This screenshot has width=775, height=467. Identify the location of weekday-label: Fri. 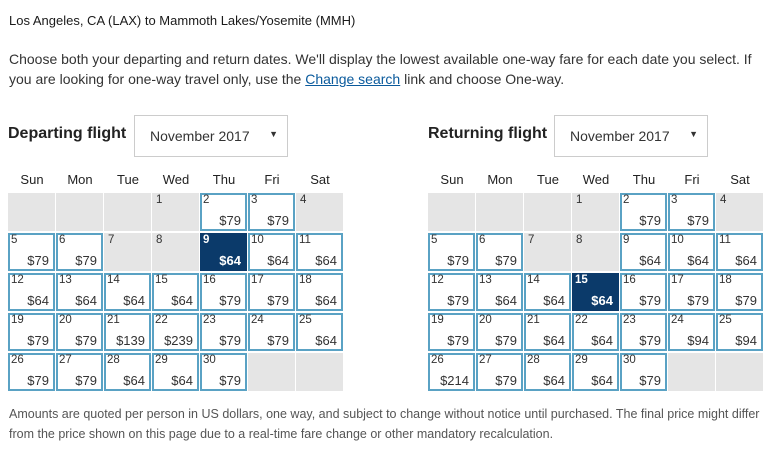
(692, 179).